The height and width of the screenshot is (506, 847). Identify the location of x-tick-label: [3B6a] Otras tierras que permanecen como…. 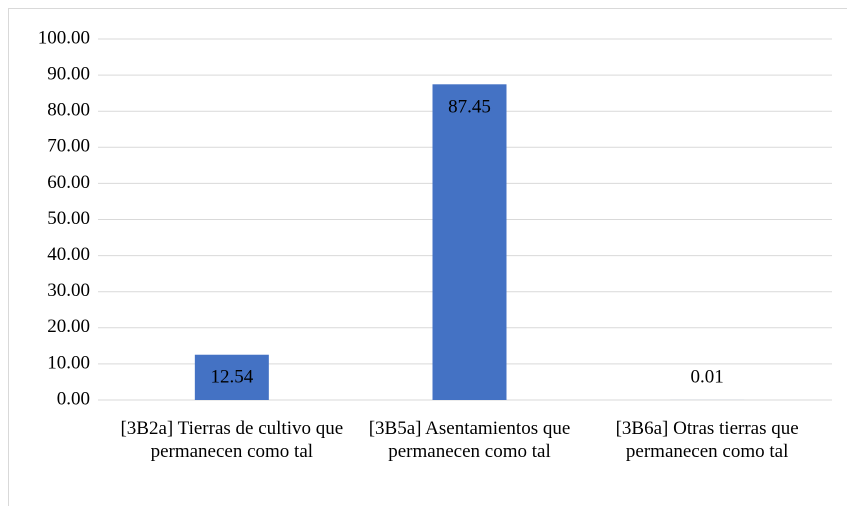
(707, 440).